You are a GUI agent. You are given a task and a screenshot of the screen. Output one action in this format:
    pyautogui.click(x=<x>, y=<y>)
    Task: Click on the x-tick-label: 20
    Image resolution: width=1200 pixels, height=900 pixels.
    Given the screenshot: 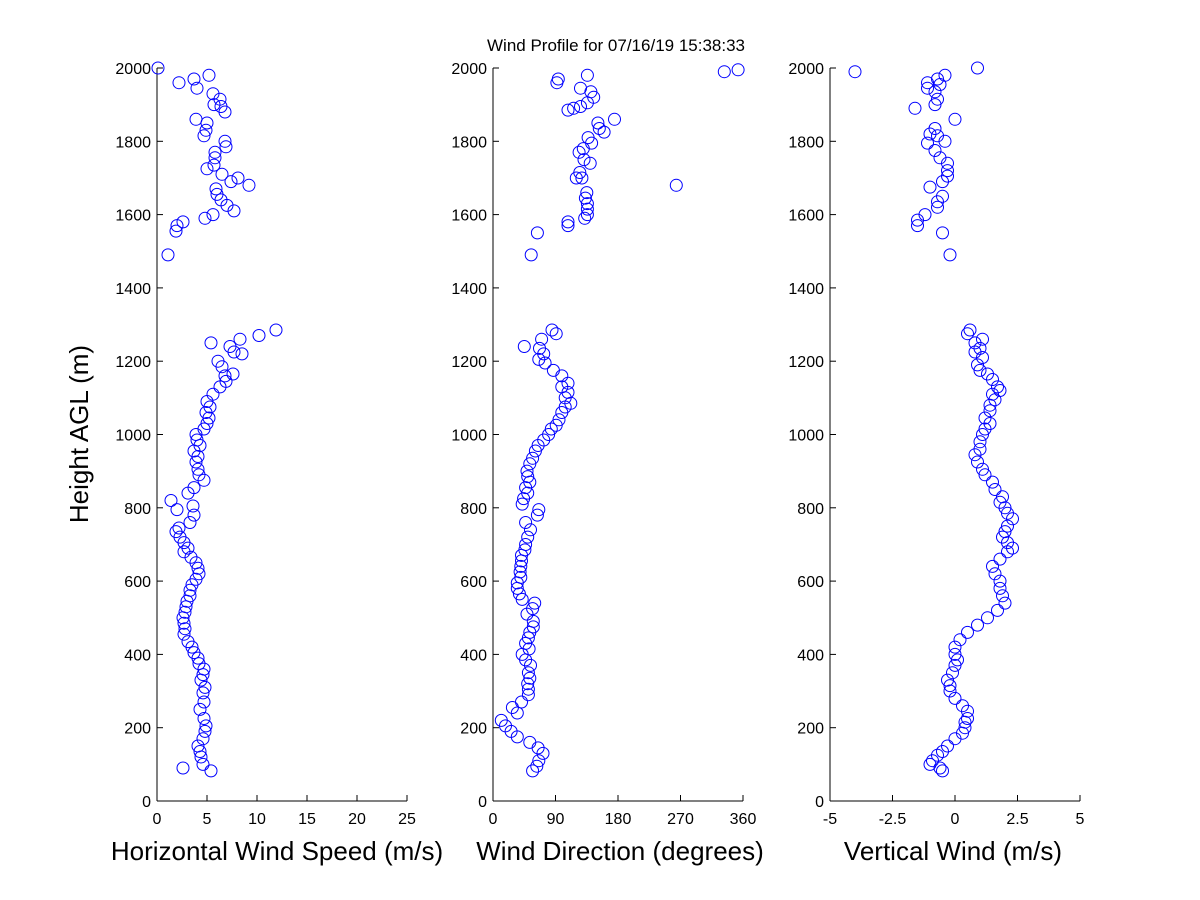 What is the action you would take?
    pyautogui.click(x=357, y=819)
    